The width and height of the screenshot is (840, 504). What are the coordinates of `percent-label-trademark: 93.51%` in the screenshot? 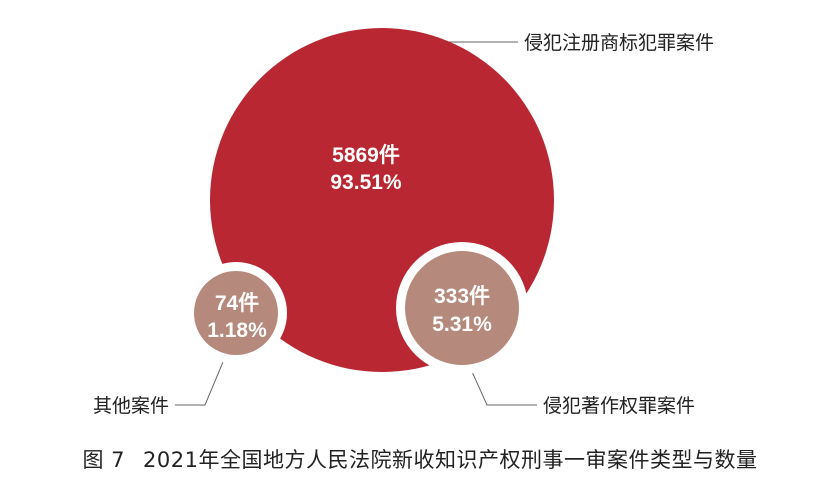 It's located at (366, 182).